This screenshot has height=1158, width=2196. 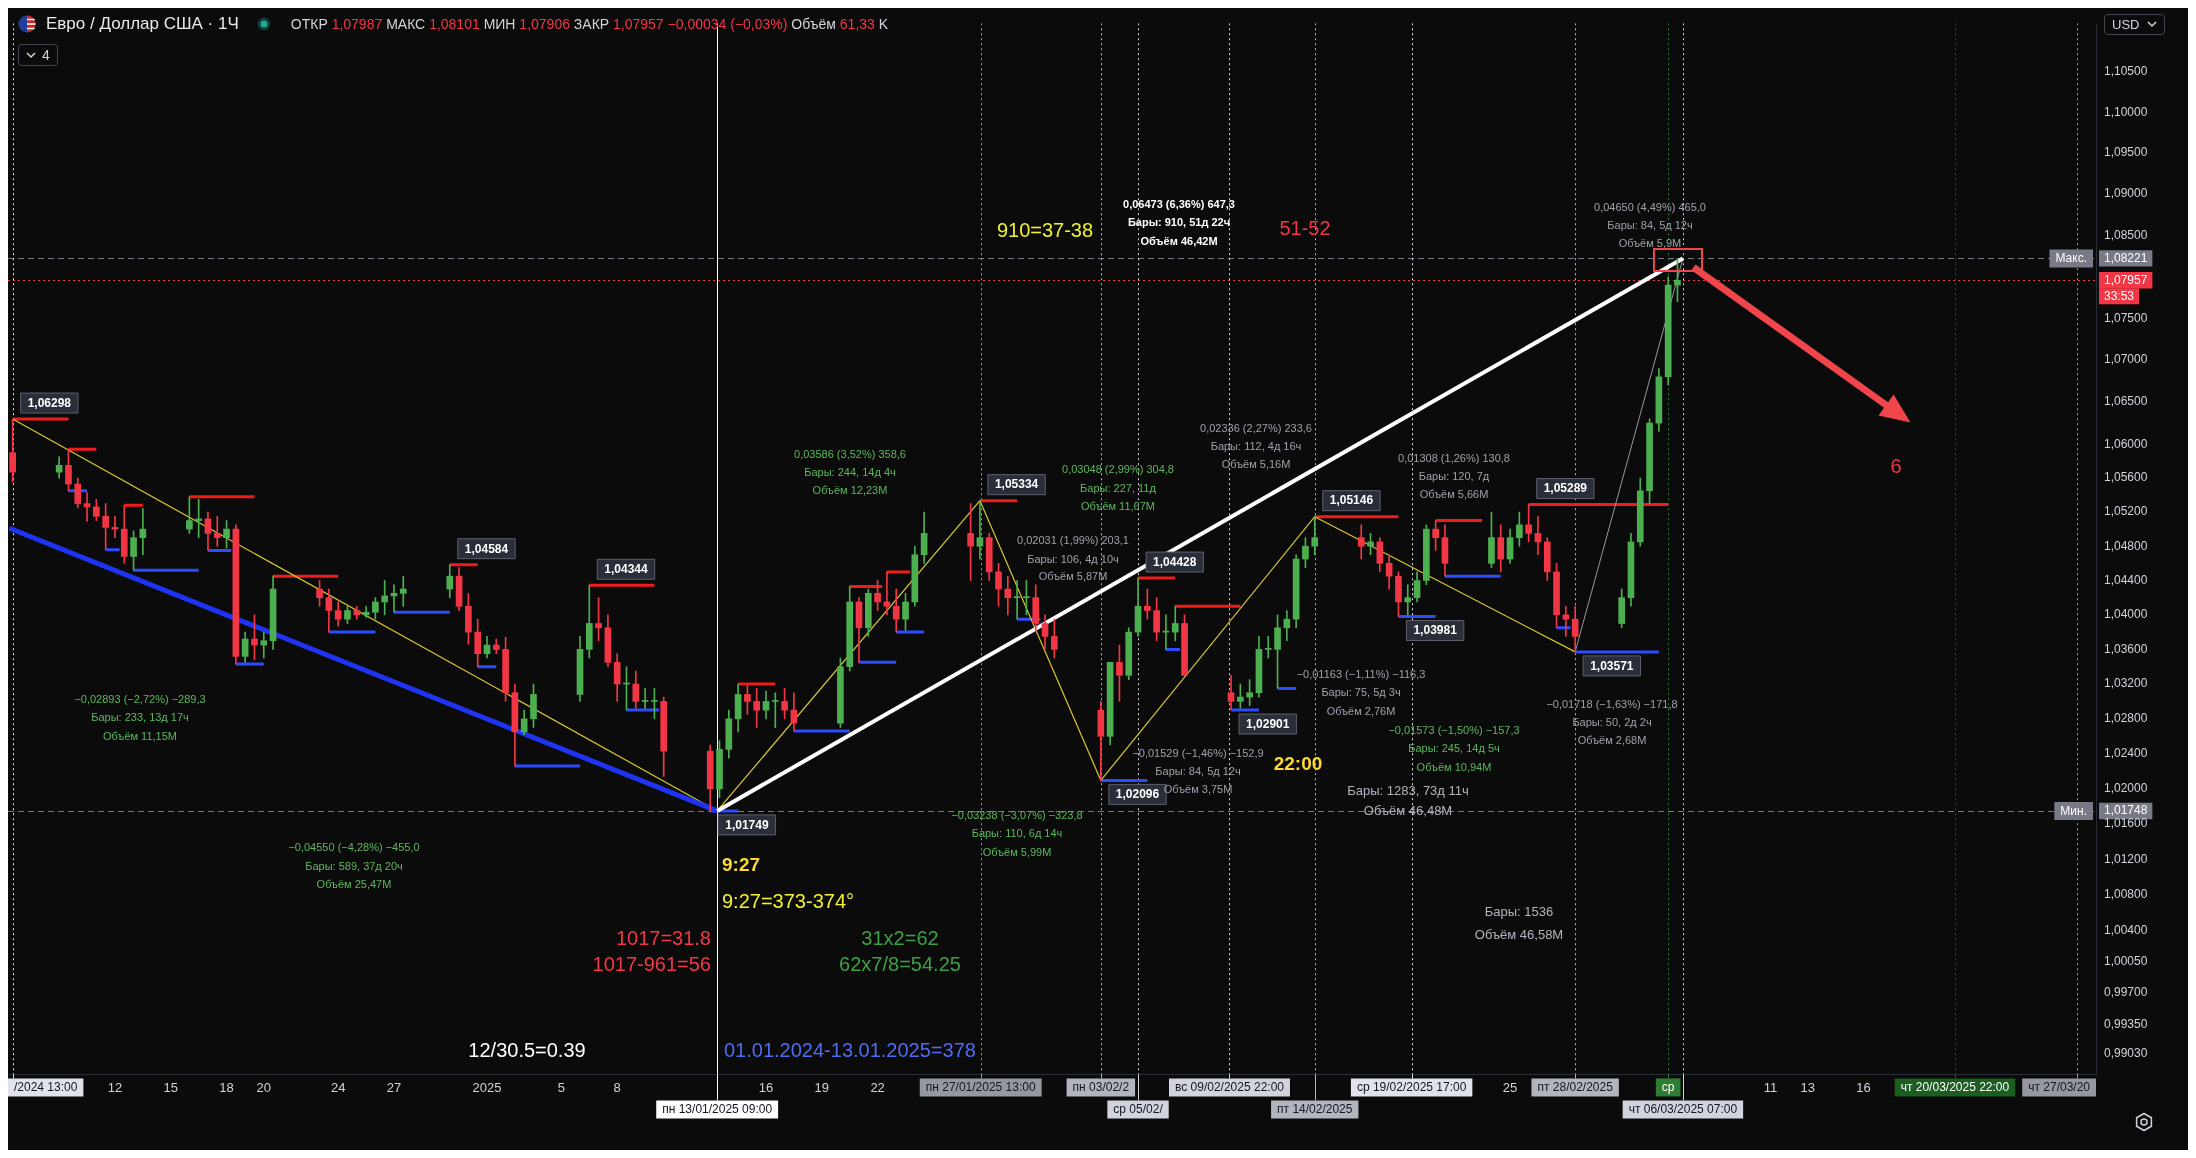 What do you see at coordinates (1361, 711) in the screenshot?
I see `annotation: Объём 2,76M` at bounding box center [1361, 711].